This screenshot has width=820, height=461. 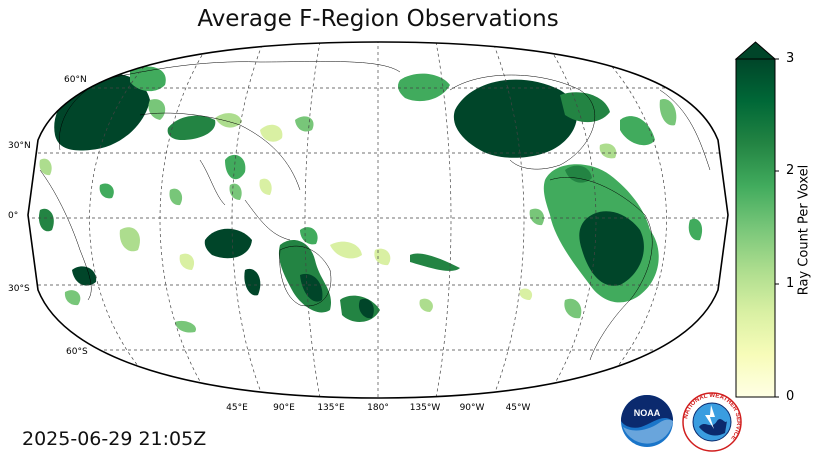 I want to click on colorbar-tick-2: 2, so click(x=790, y=170).